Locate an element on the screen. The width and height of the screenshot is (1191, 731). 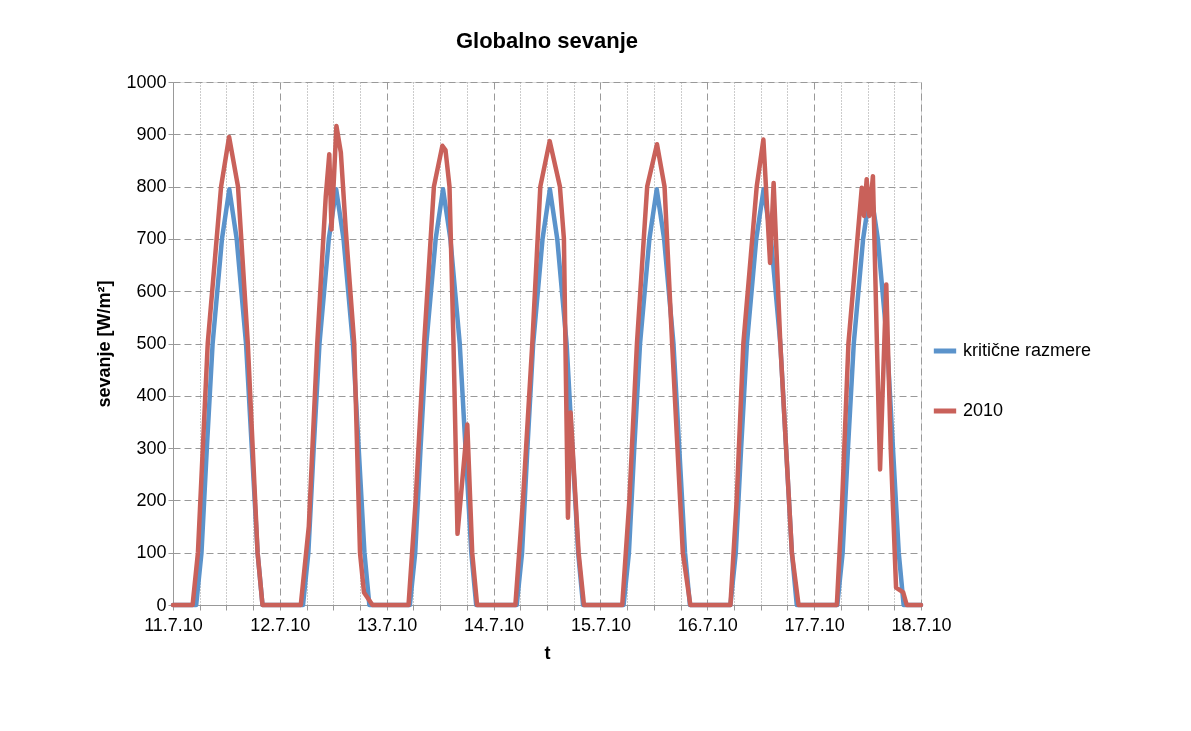
x-tick-label: 11.7.10 is located at coordinates (173, 624).